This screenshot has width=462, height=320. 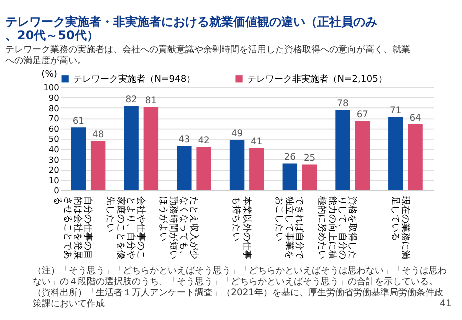 What do you see at coordinates (241, 228) in the screenshot?
I see `x-tick-label: 本業以外の仕事も持ちたい` at bounding box center [241, 228].